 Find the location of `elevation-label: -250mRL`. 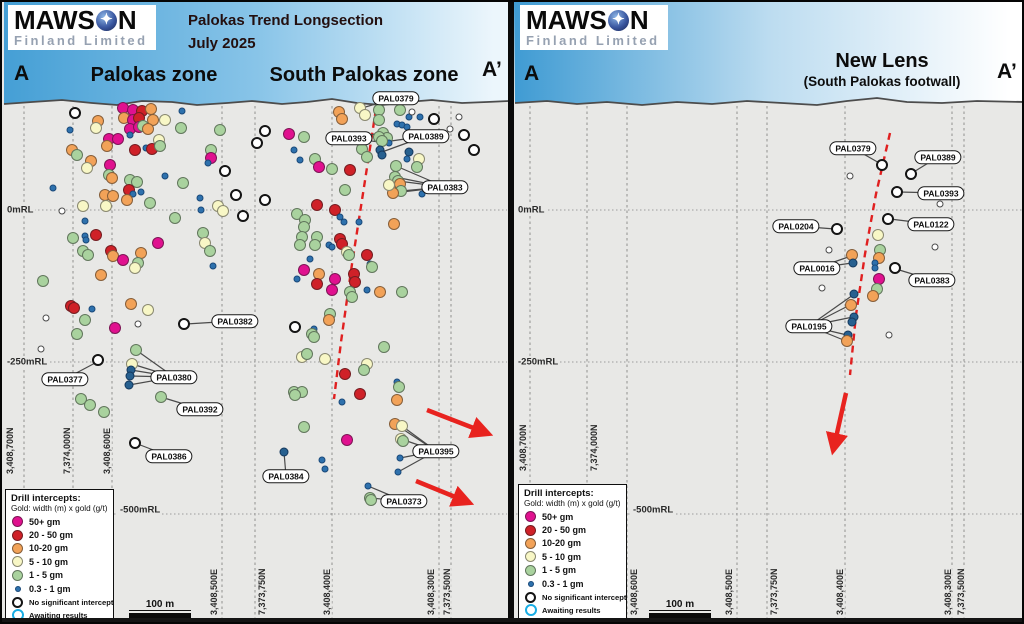

elevation-label: -250mRL is located at coordinates (538, 362).